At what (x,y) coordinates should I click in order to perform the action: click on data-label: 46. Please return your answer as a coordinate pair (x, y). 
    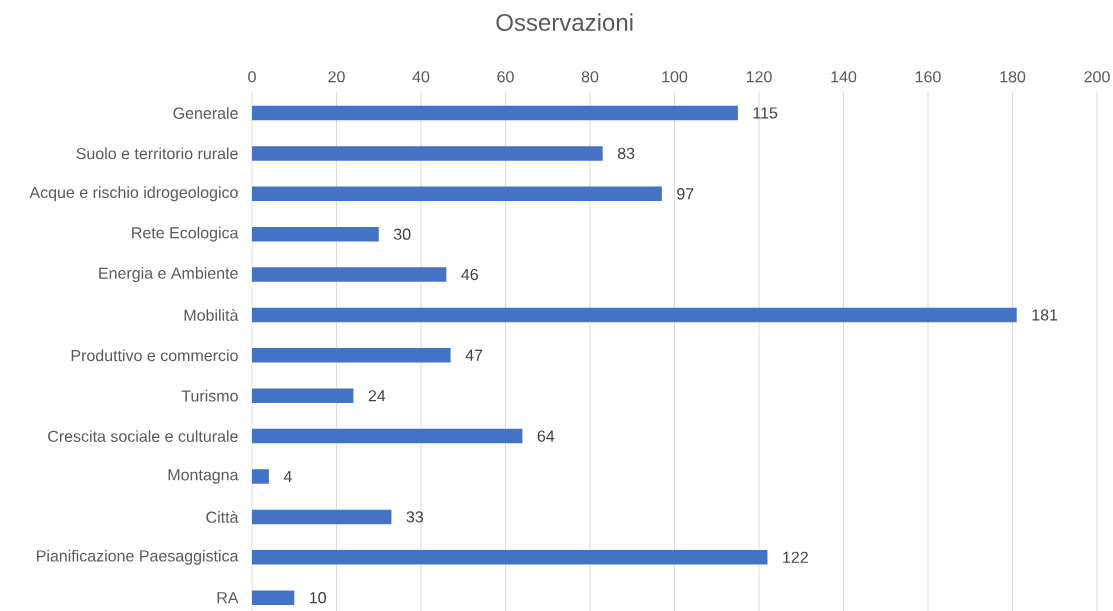
    Looking at the image, I should click on (469, 274).